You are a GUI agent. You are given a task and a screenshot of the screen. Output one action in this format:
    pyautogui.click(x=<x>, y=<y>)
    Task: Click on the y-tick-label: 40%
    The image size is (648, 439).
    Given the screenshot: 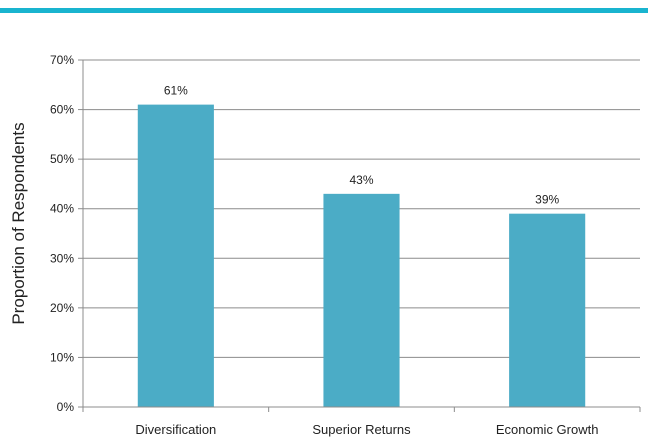 What is the action you would take?
    pyautogui.click(x=62, y=209)
    